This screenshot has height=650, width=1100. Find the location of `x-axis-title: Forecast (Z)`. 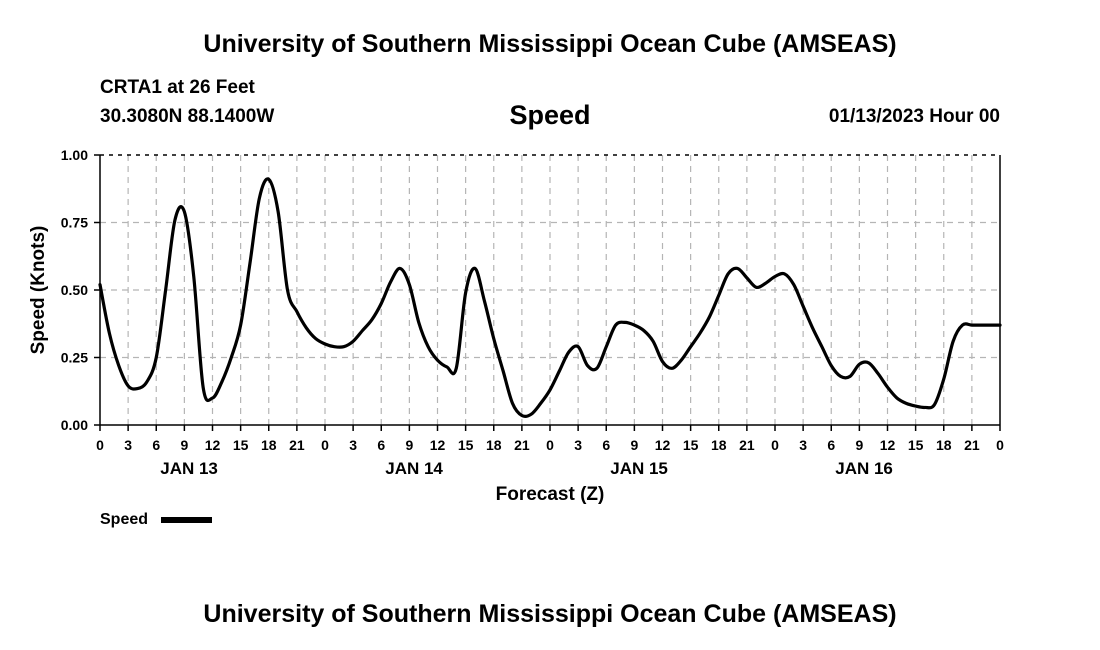

x-axis-title: Forecast (Z) is located at coordinates (550, 494).